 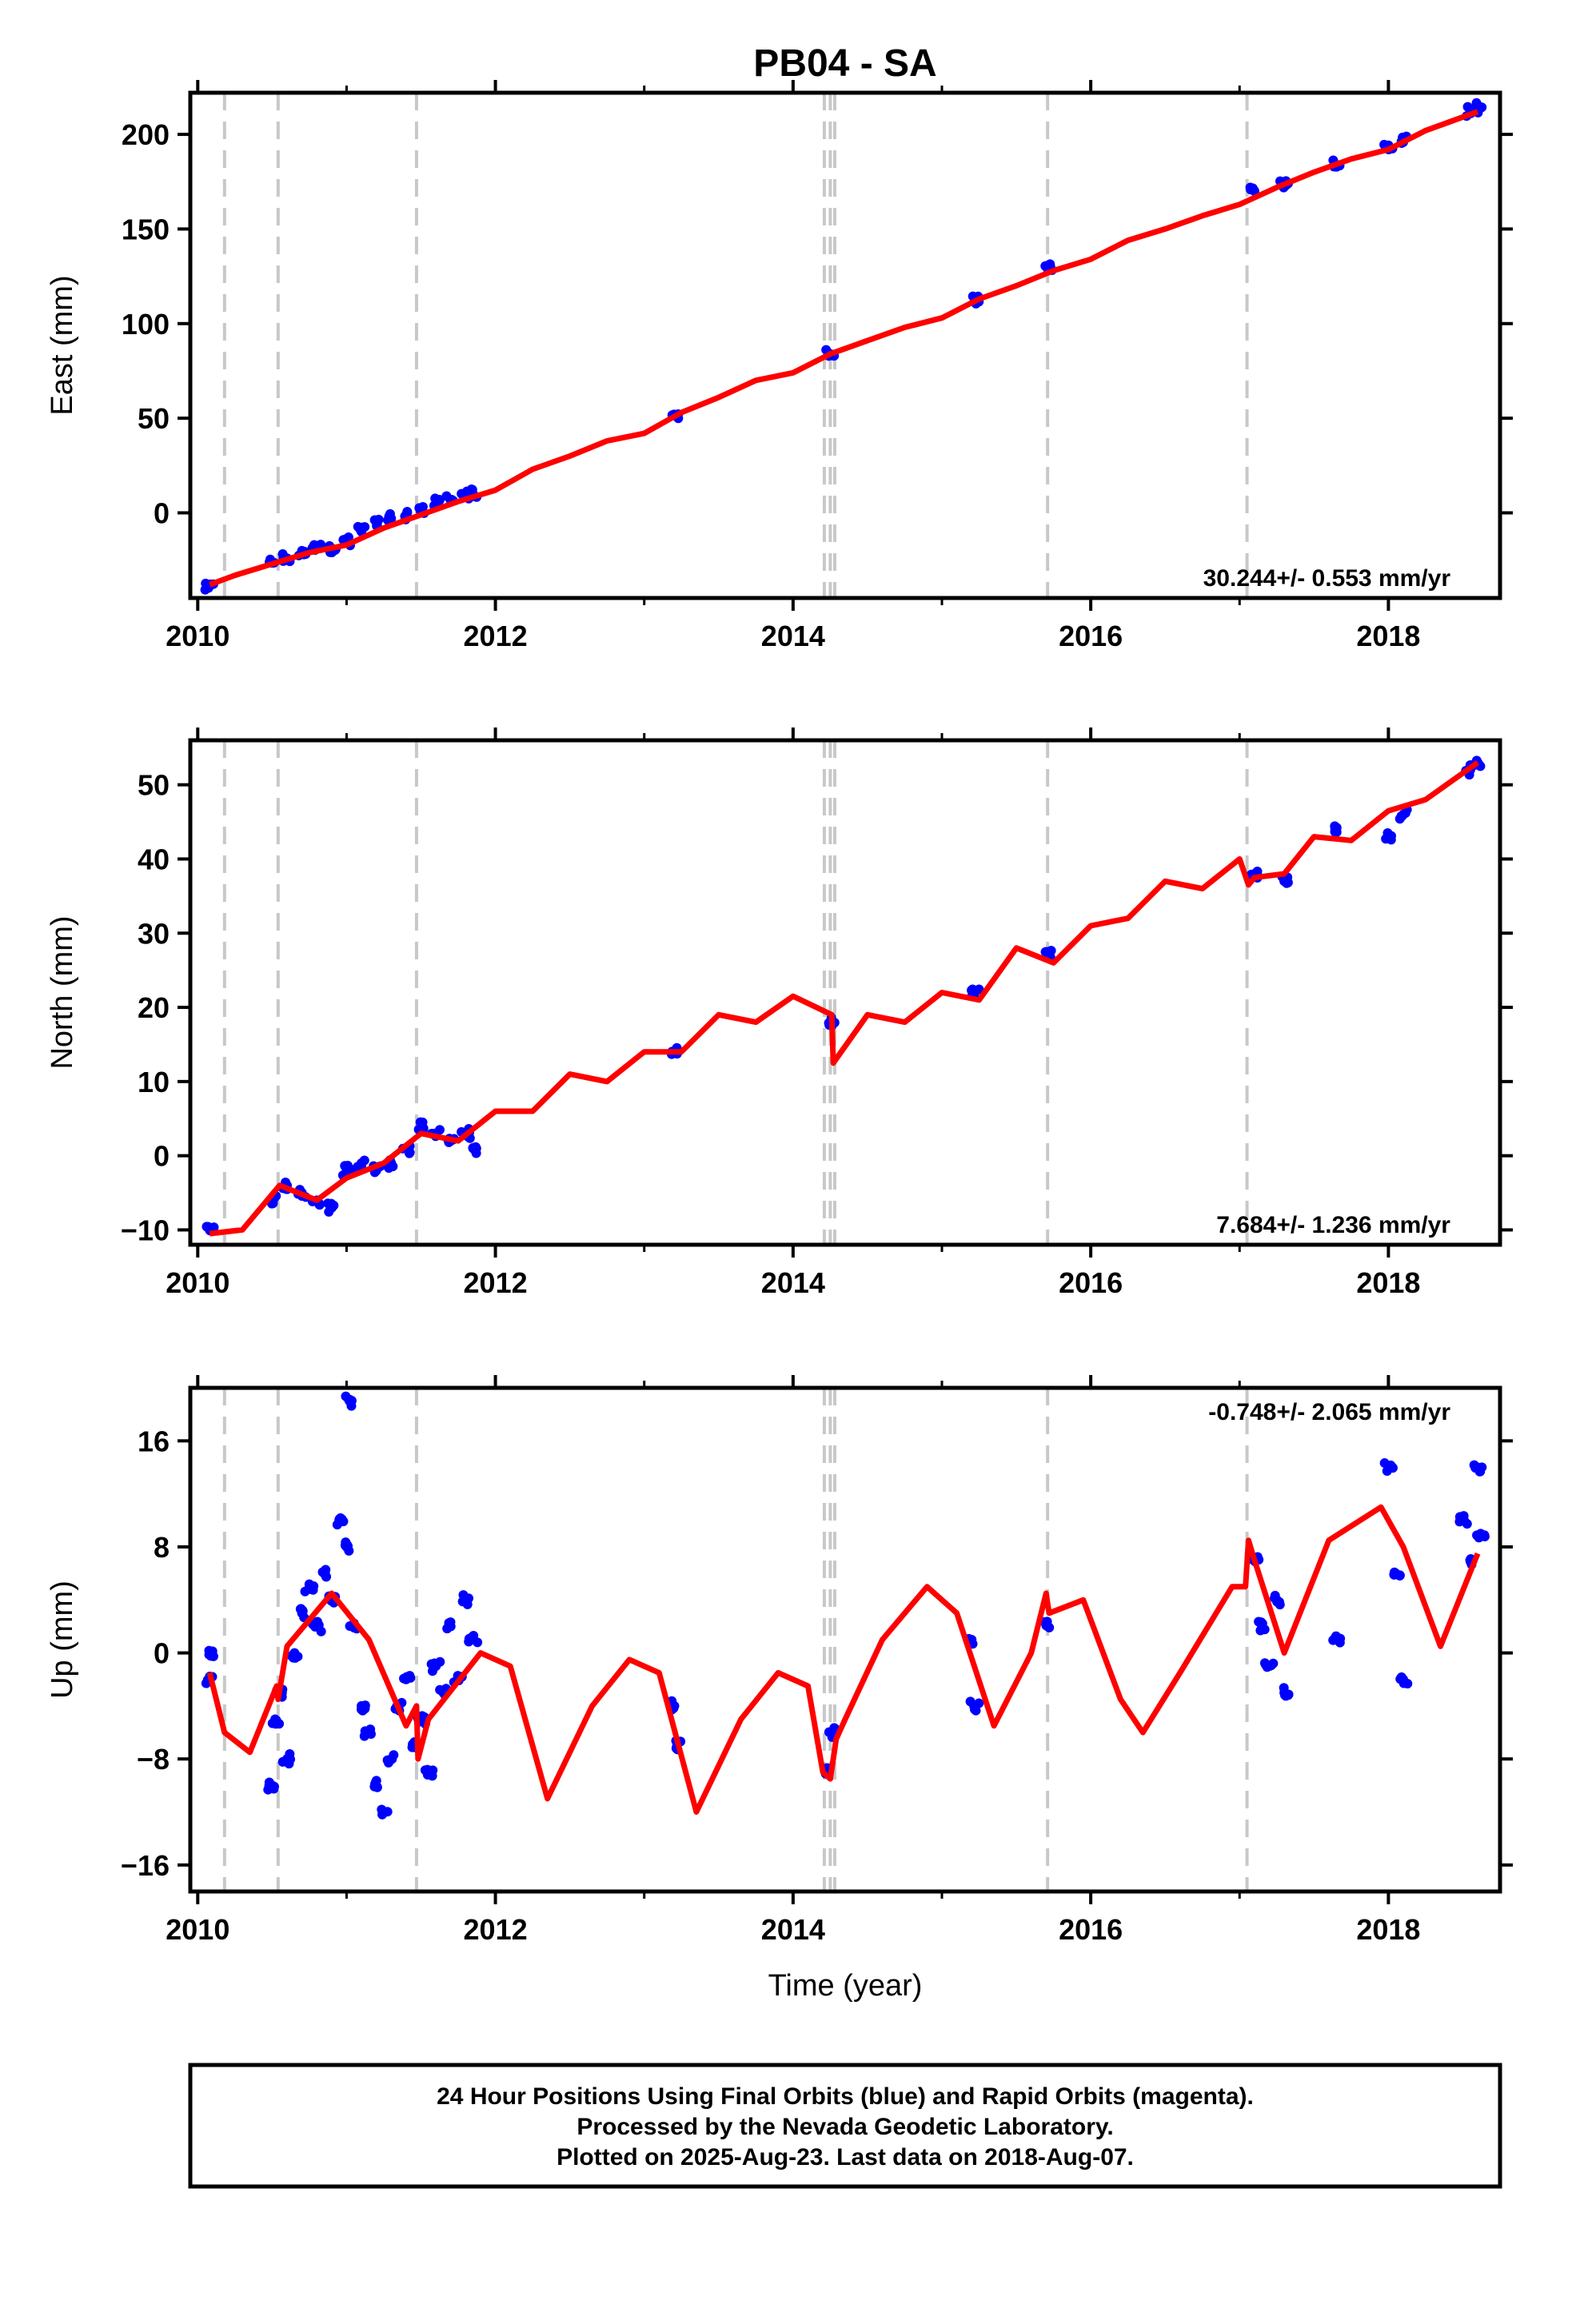 What do you see at coordinates (154, 1008) in the screenshot?
I see `y-tick-label: 20` at bounding box center [154, 1008].